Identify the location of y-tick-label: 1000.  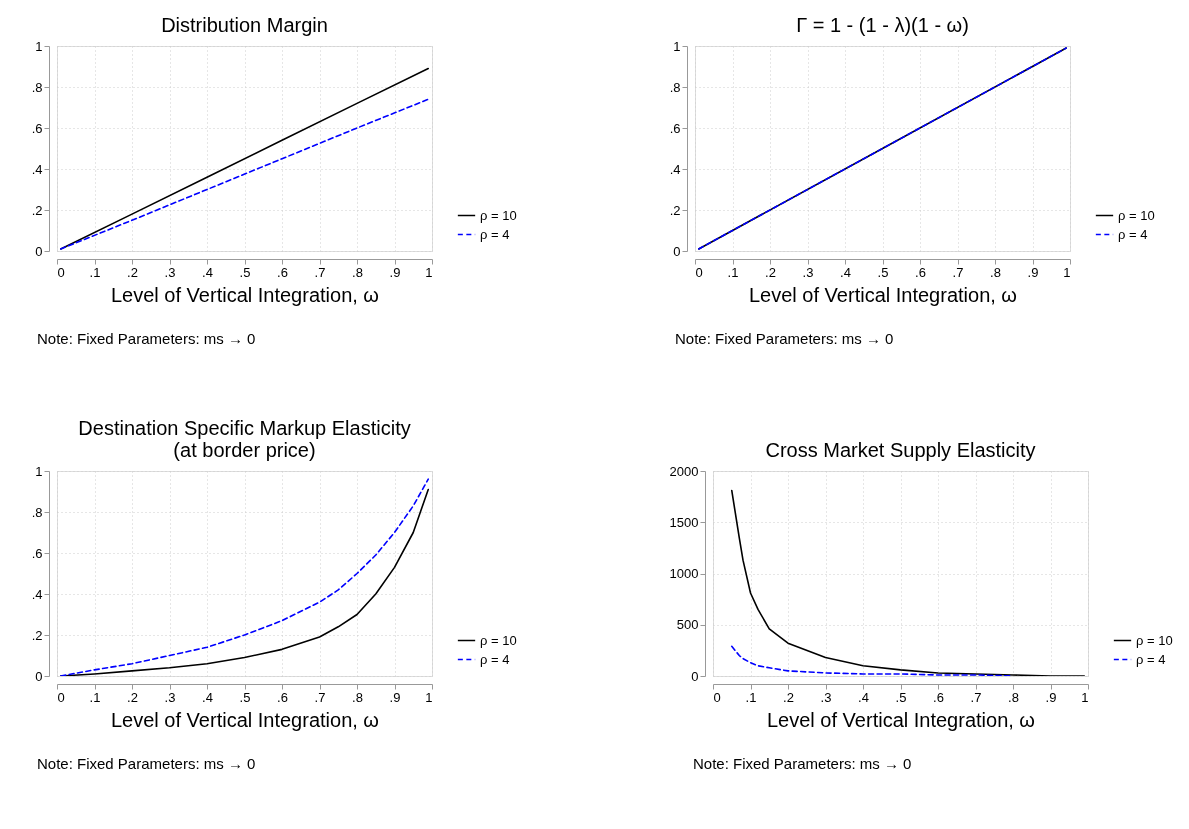
(684, 573).